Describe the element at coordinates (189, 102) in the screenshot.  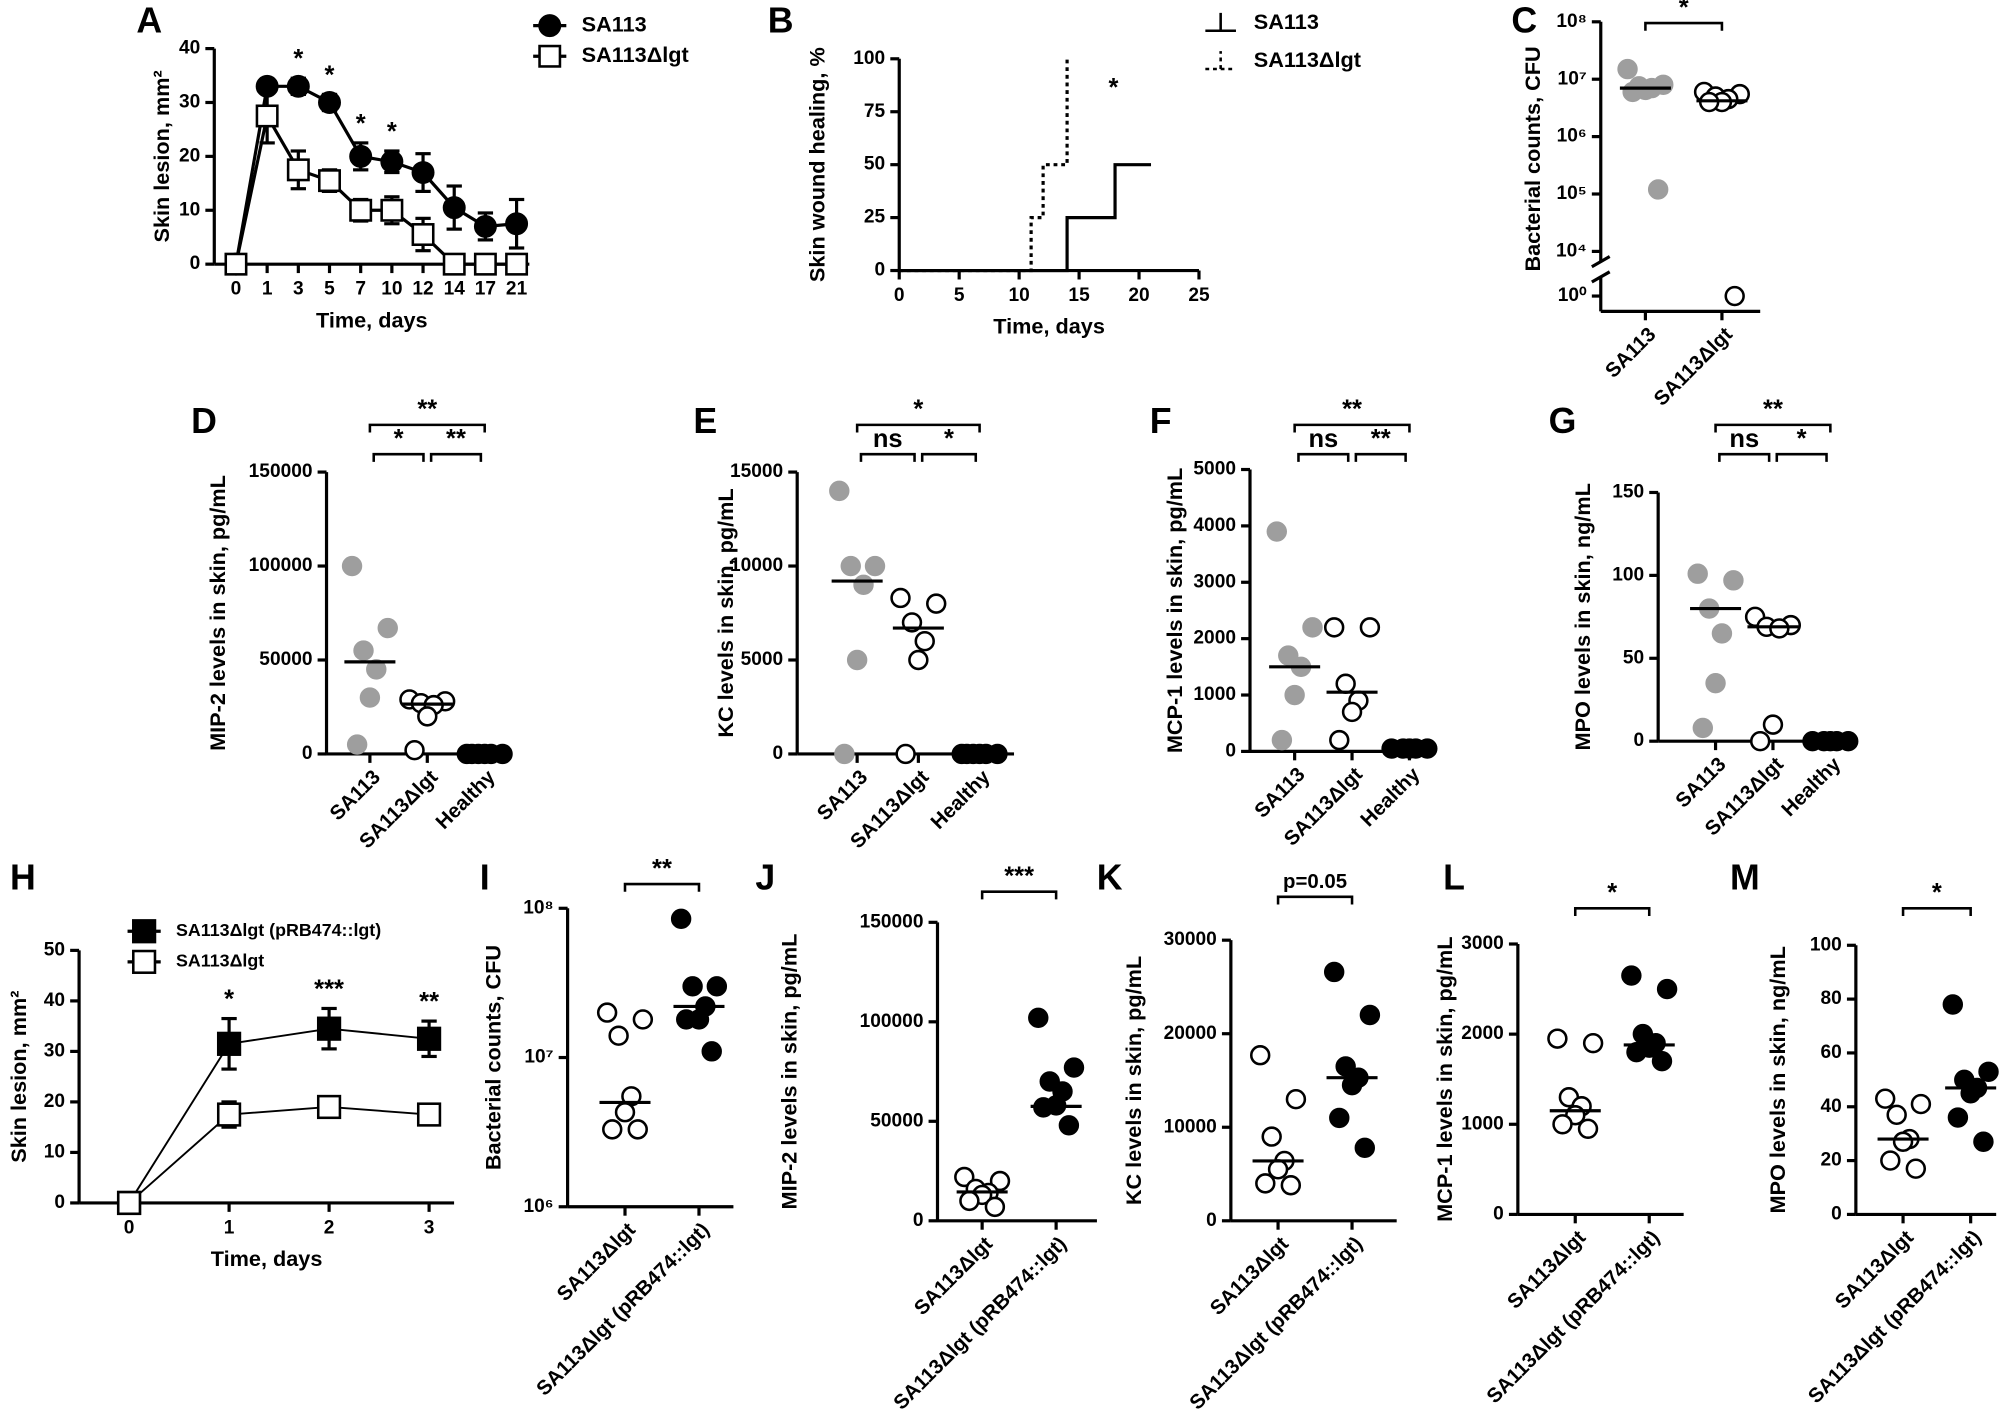
I see `y-tick-label: 30` at that location.